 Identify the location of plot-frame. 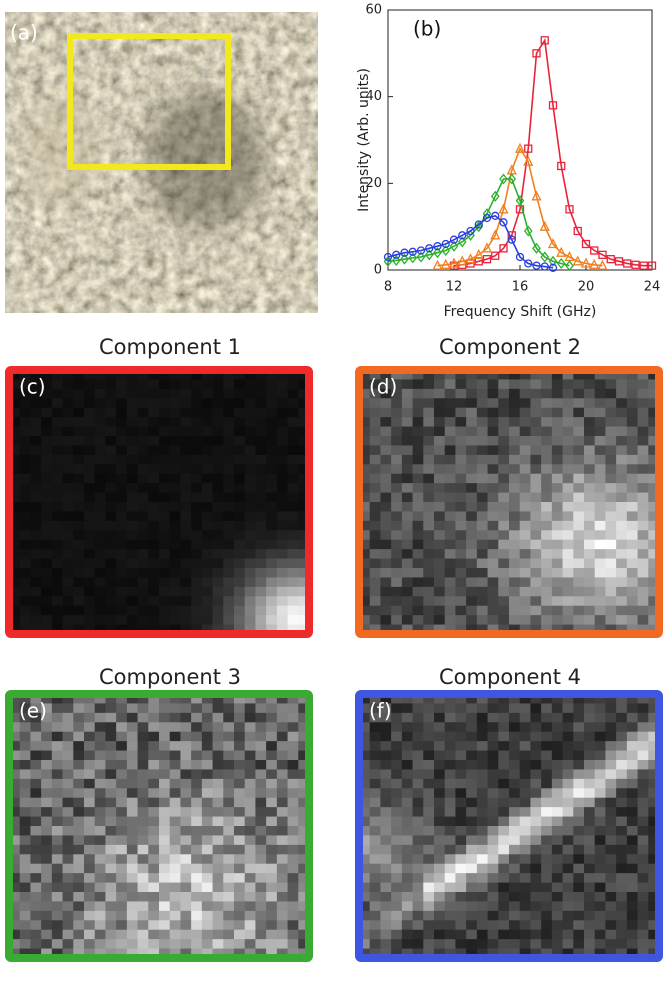
(520, 140).